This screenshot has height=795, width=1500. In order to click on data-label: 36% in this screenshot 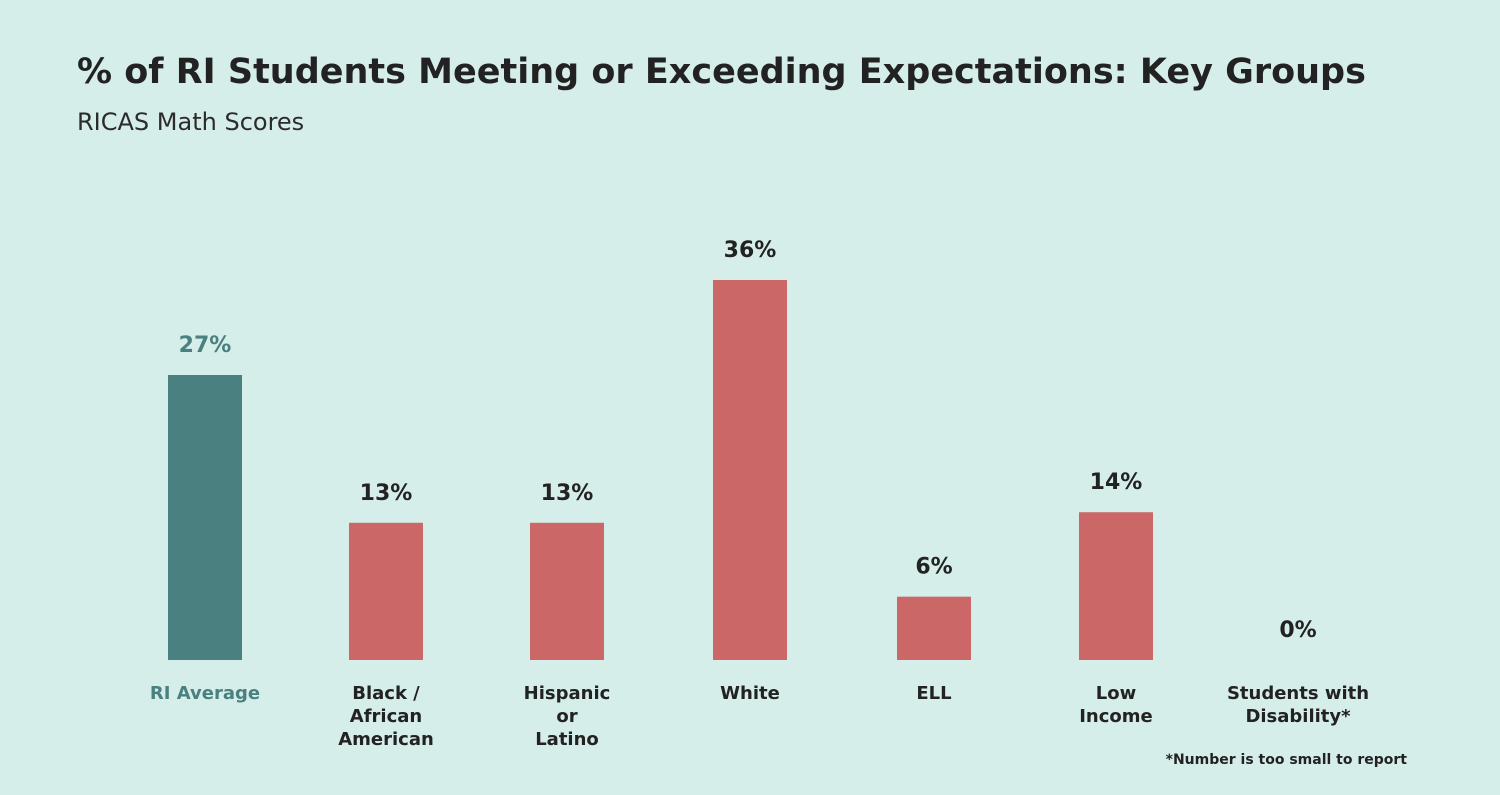, I will do `click(750, 250)`.